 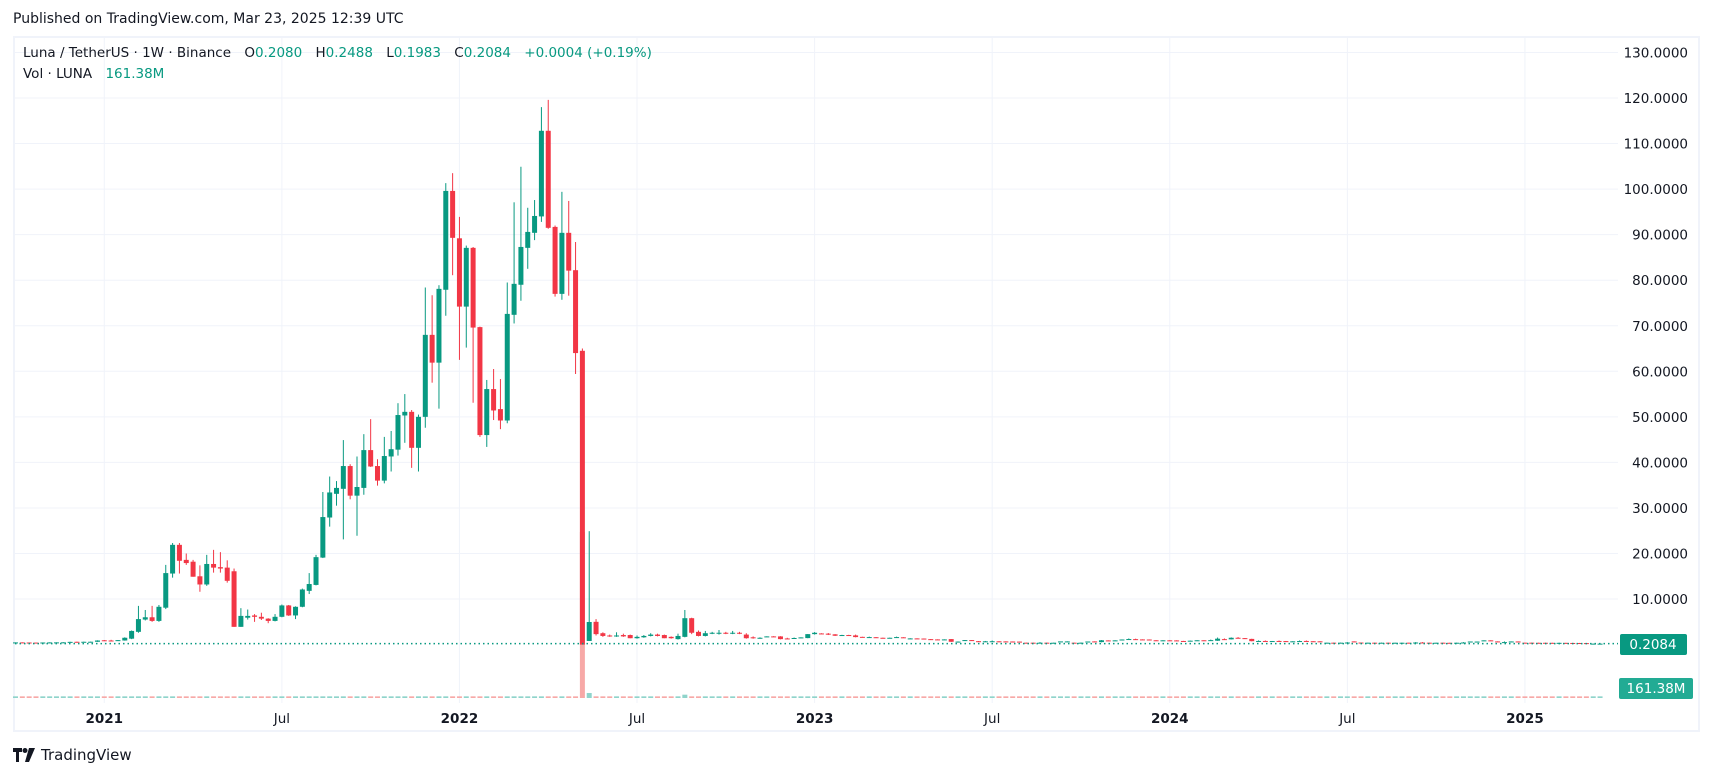 What do you see at coordinates (58, 74) in the screenshot?
I see `volume-label: Vol · LUNA` at bounding box center [58, 74].